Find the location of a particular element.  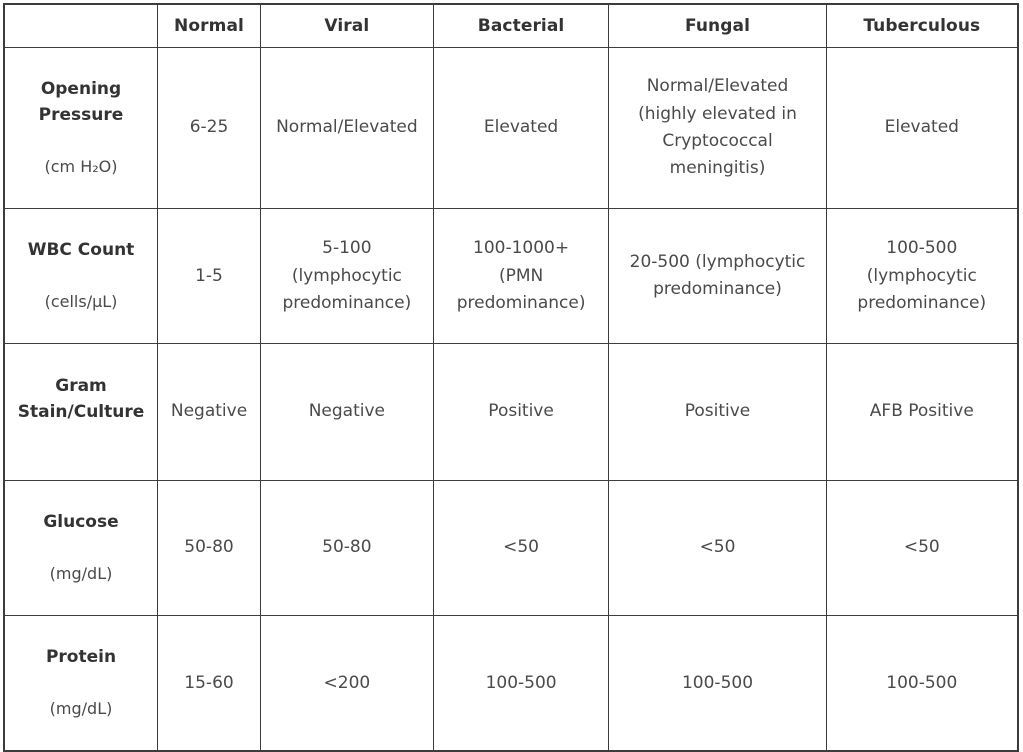

table-cell: 100-1000+ (PMN predominance) is located at coordinates (521, 276).